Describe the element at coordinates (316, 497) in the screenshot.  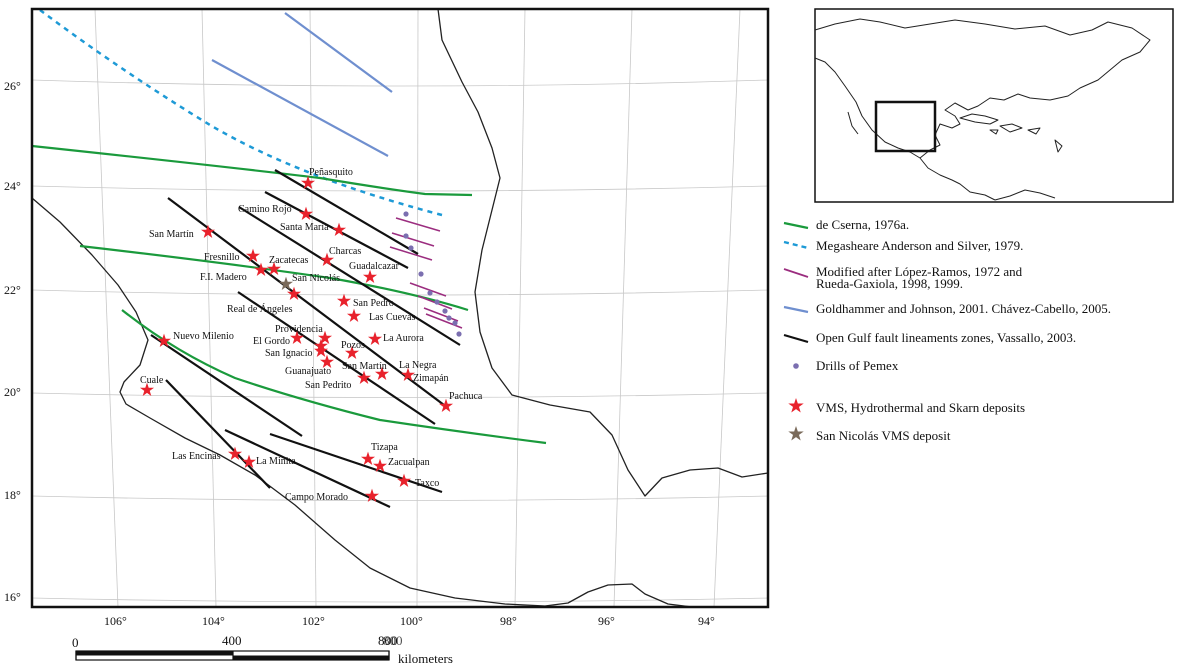
I see `deposit-label: Campo Morado` at that location.